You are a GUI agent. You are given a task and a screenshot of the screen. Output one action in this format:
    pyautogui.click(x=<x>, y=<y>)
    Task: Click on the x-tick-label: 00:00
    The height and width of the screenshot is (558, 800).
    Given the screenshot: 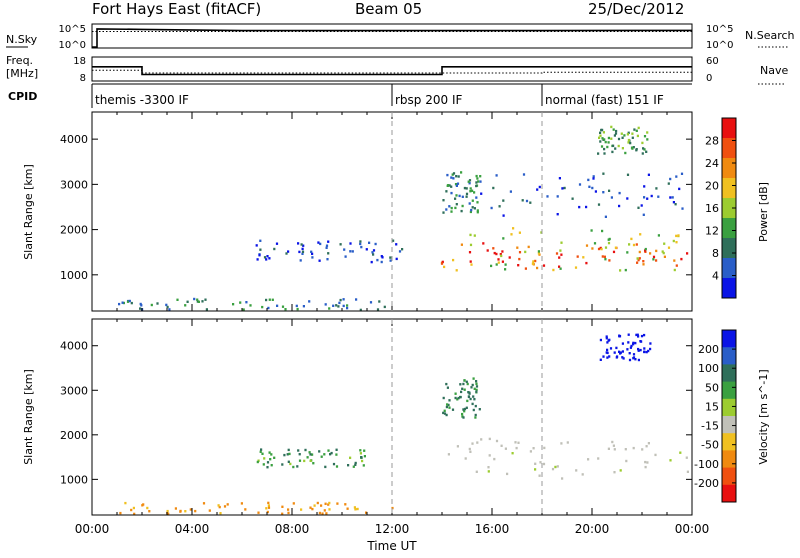 What is the action you would take?
    pyautogui.click(x=92, y=529)
    